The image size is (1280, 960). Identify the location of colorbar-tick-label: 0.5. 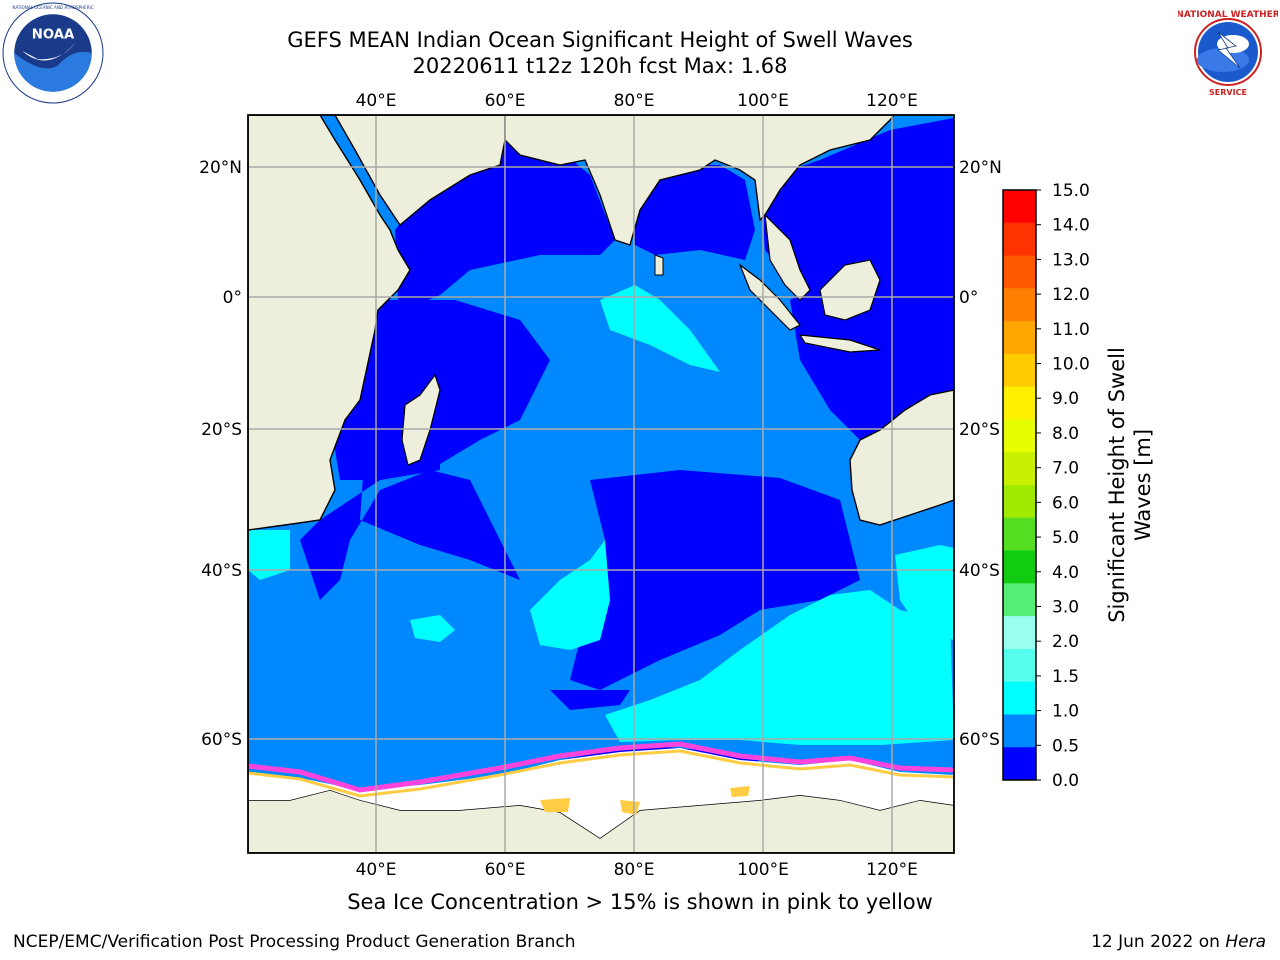
(1065, 746).